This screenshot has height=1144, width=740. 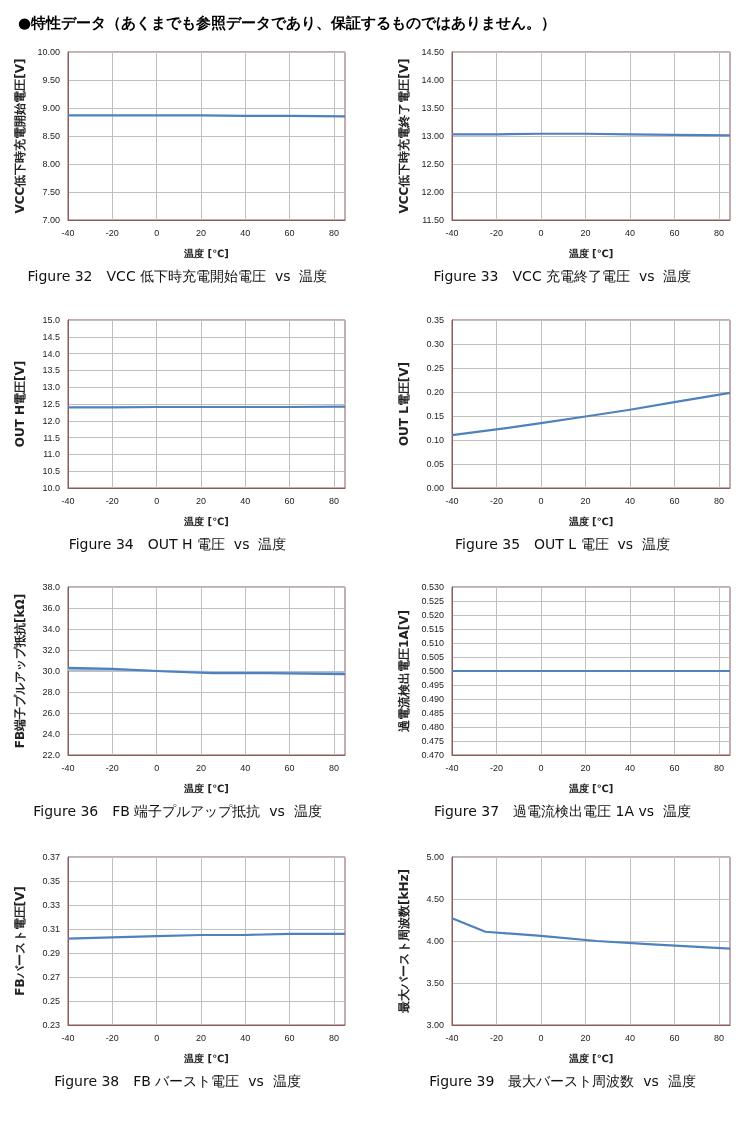 I want to click on y-tick-label: 0.485, so click(x=432, y=713).